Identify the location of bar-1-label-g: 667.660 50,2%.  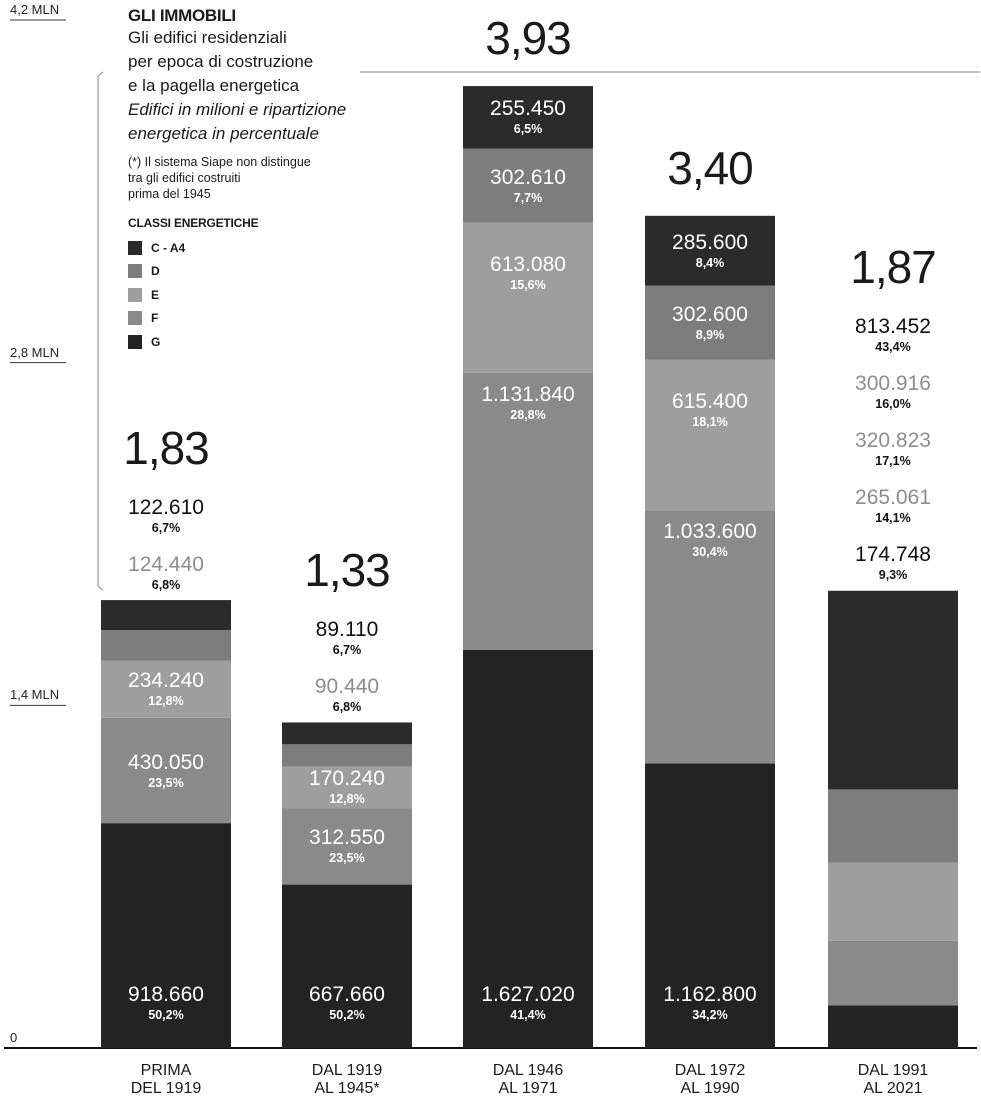
(347, 1003).